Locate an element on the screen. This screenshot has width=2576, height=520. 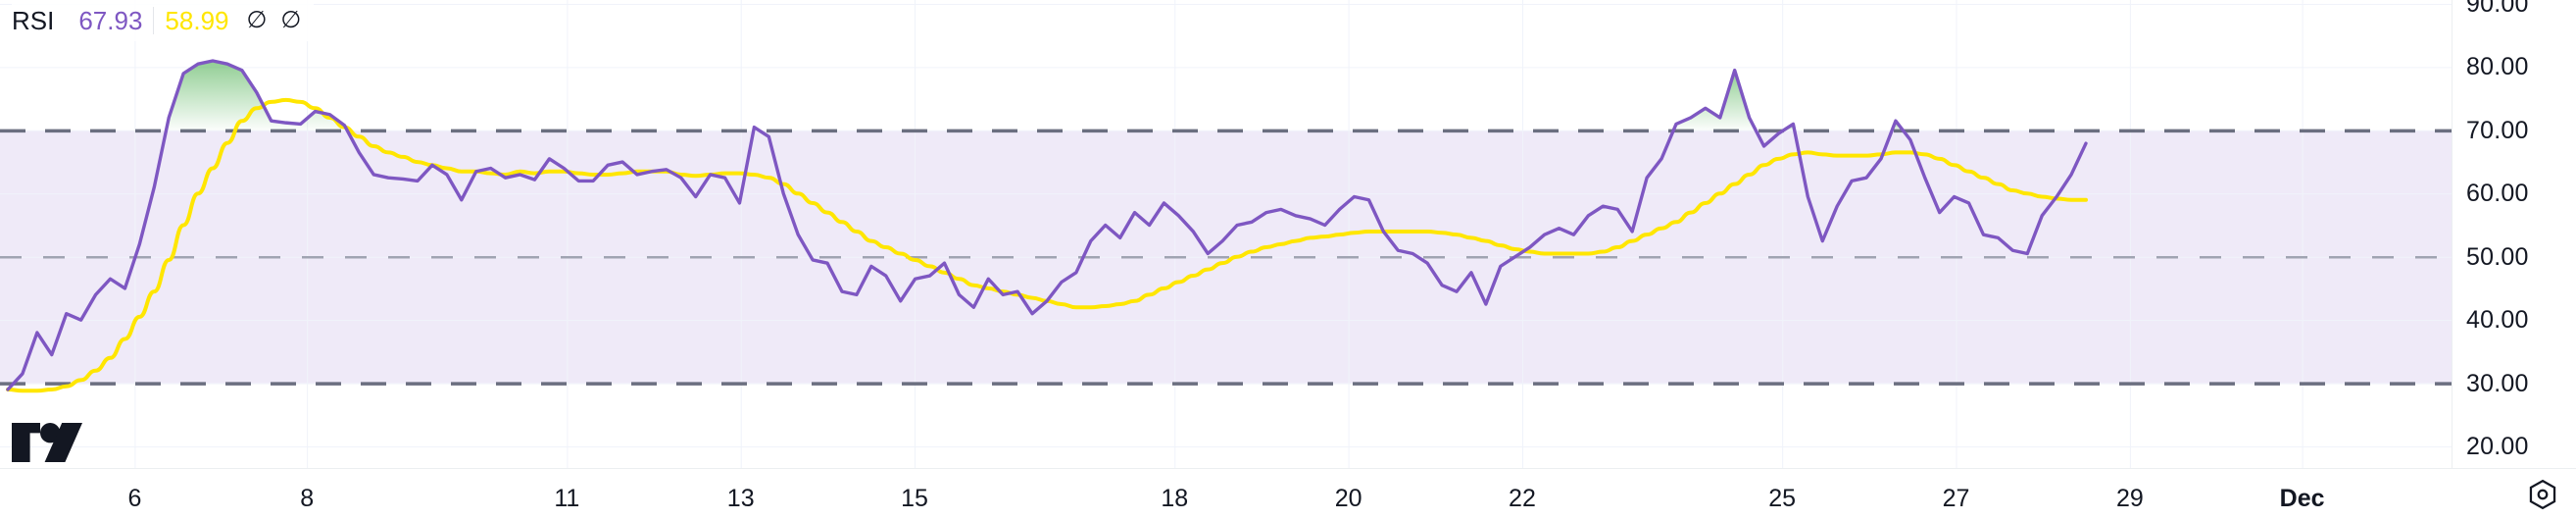
time-axis-tick: 6 is located at coordinates (134, 498).